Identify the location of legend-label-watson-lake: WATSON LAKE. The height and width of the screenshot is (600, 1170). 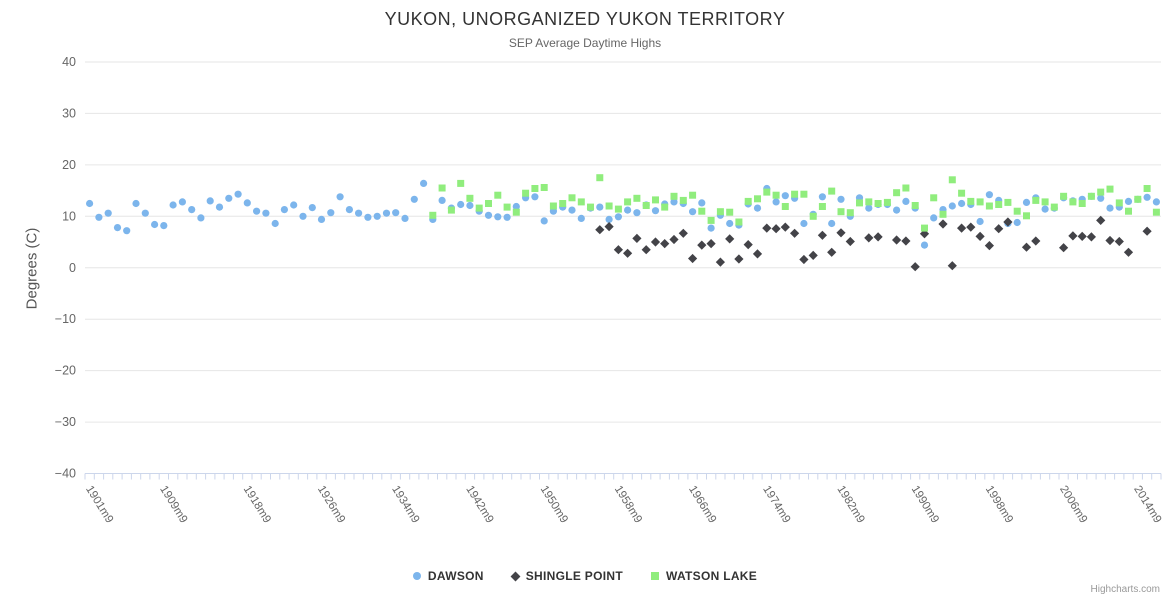
(711, 576).